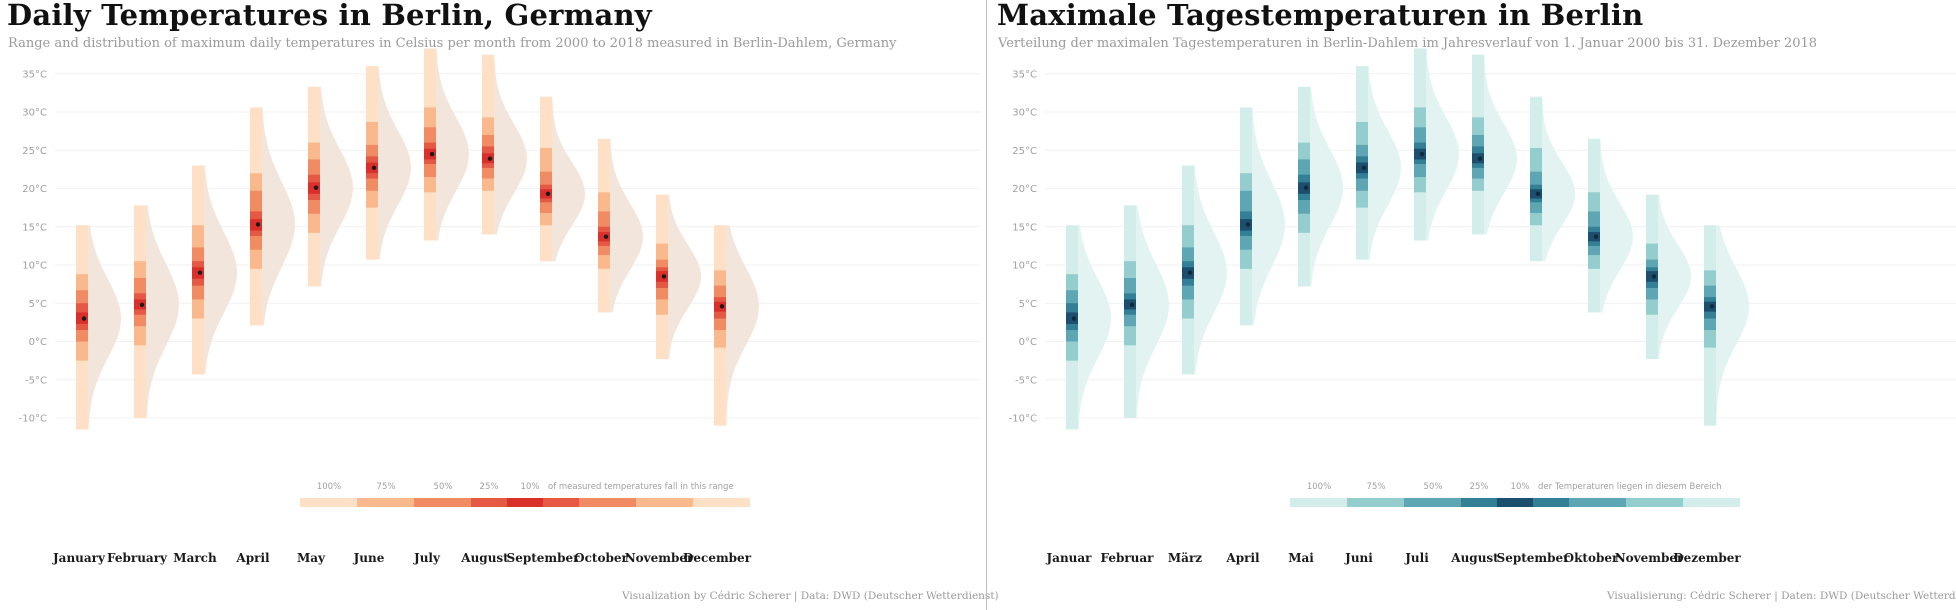  What do you see at coordinates (1028, 342) in the screenshot?
I see `y-tick-label: 0°C` at bounding box center [1028, 342].